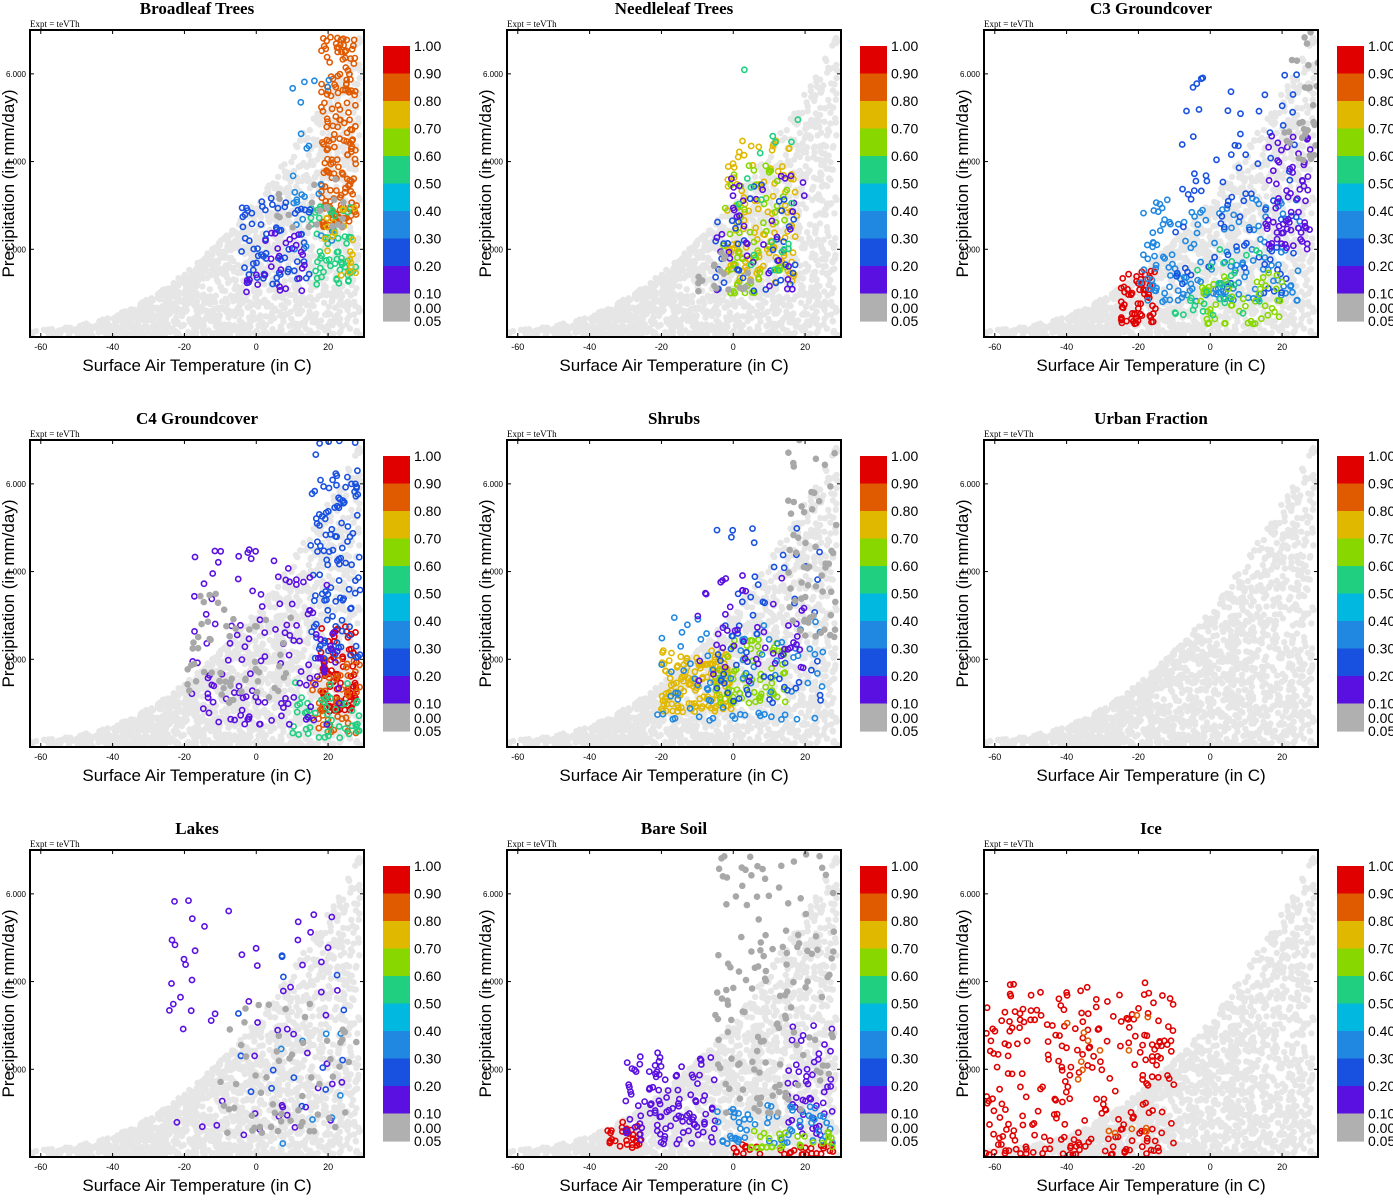 The image size is (1393, 1200). What do you see at coordinates (589, 347) in the screenshot?
I see `x-tick-label: -40` at bounding box center [589, 347].